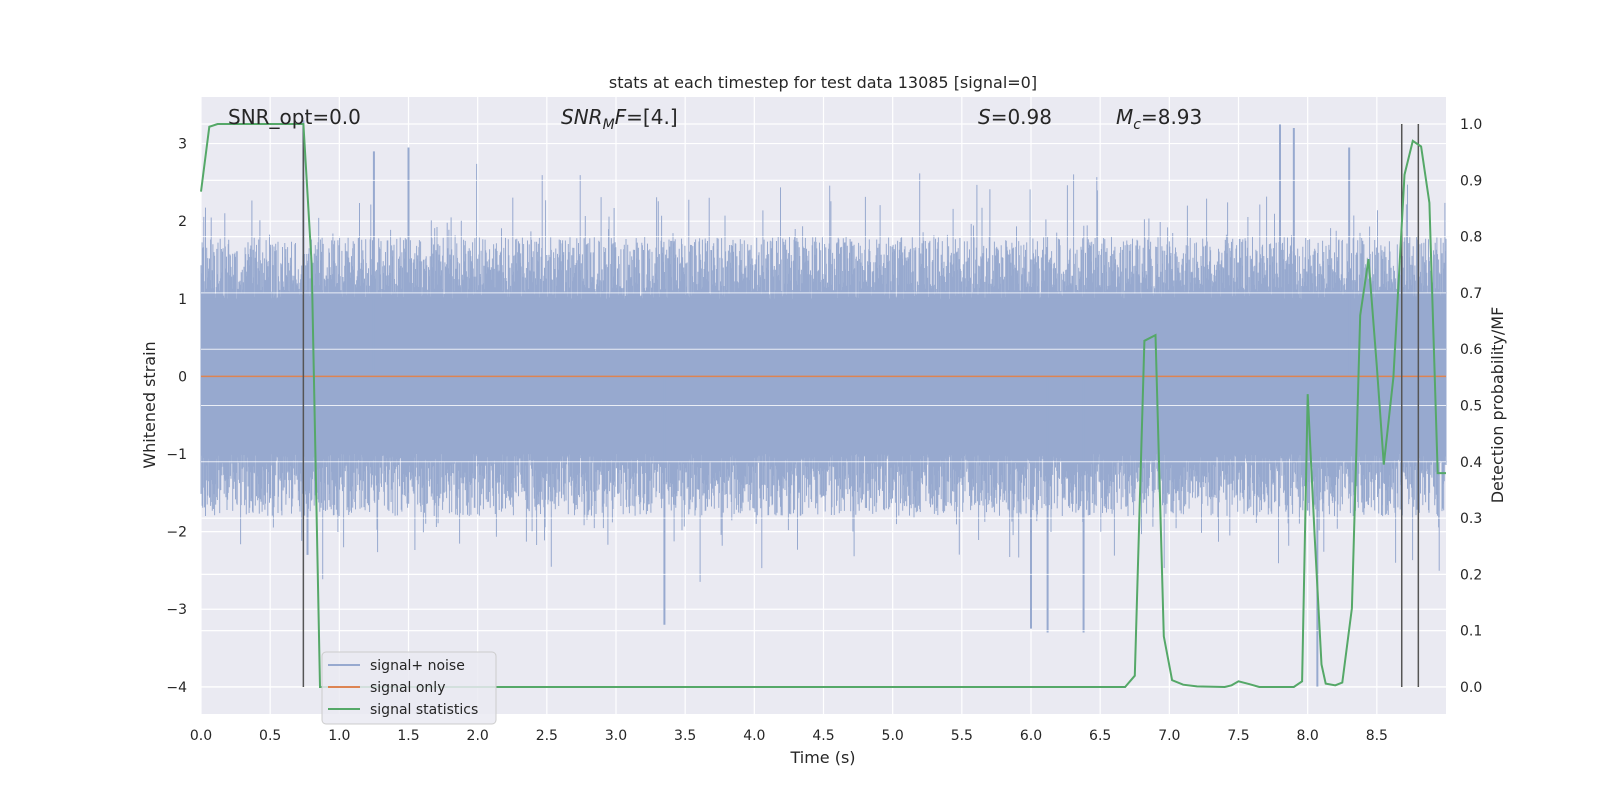 This screenshot has height=800, width=1600. What do you see at coordinates (1100, 736) in the screenshot?
I see `x-tick-label: 6.5` at bounding box center [1100, 736].